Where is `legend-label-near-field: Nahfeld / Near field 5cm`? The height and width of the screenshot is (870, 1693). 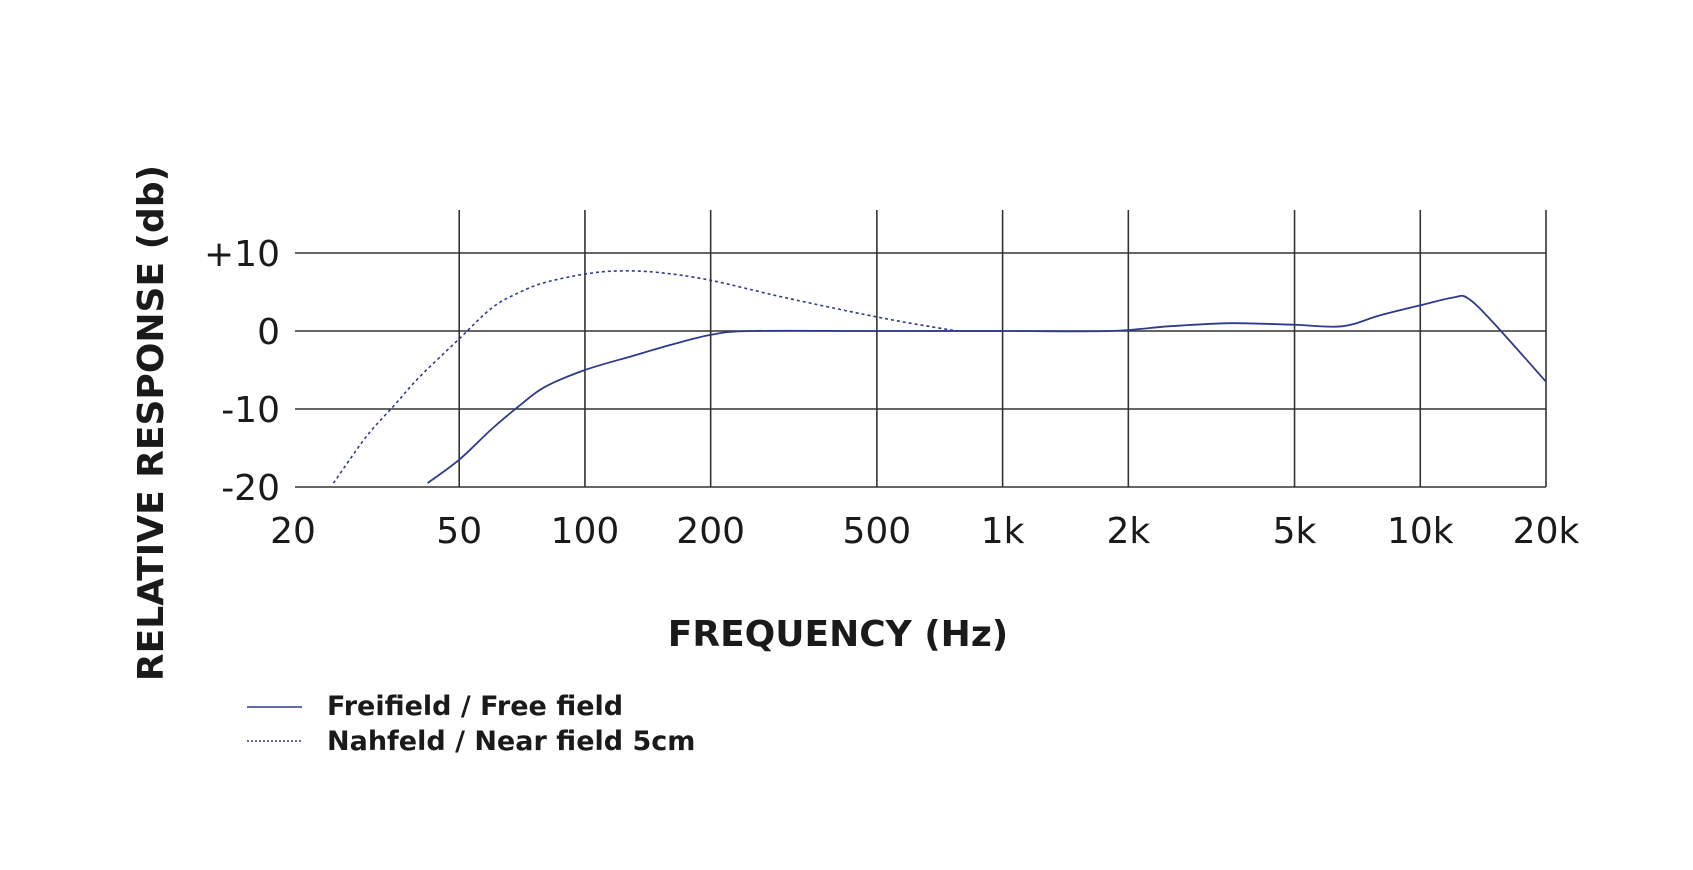 legend-label-near-field: Nahfeld / Near field 5cm is located at coordinates (511, 741).